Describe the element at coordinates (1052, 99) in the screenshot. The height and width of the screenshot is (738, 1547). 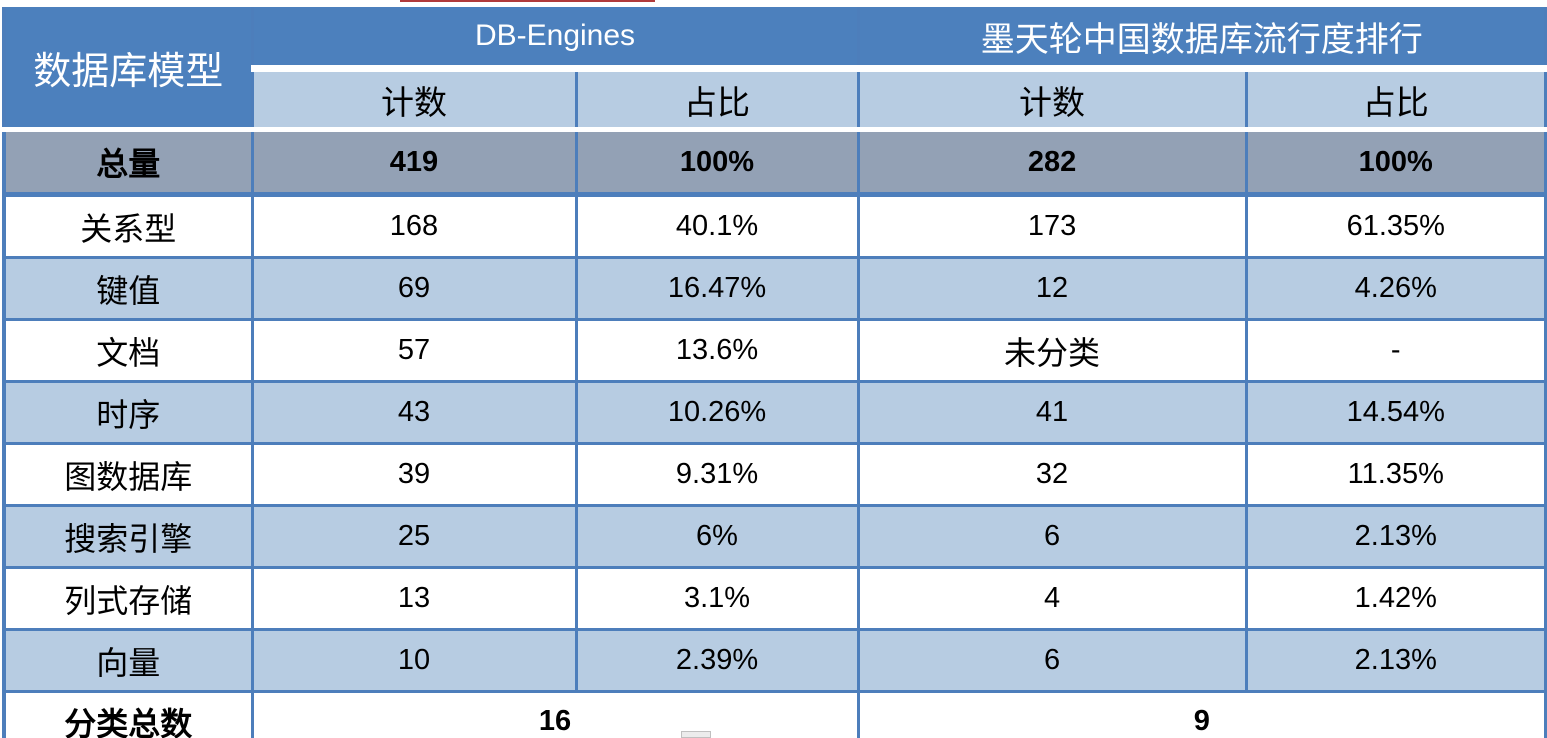
I see `subheader-mo-count: 计数` at that location.